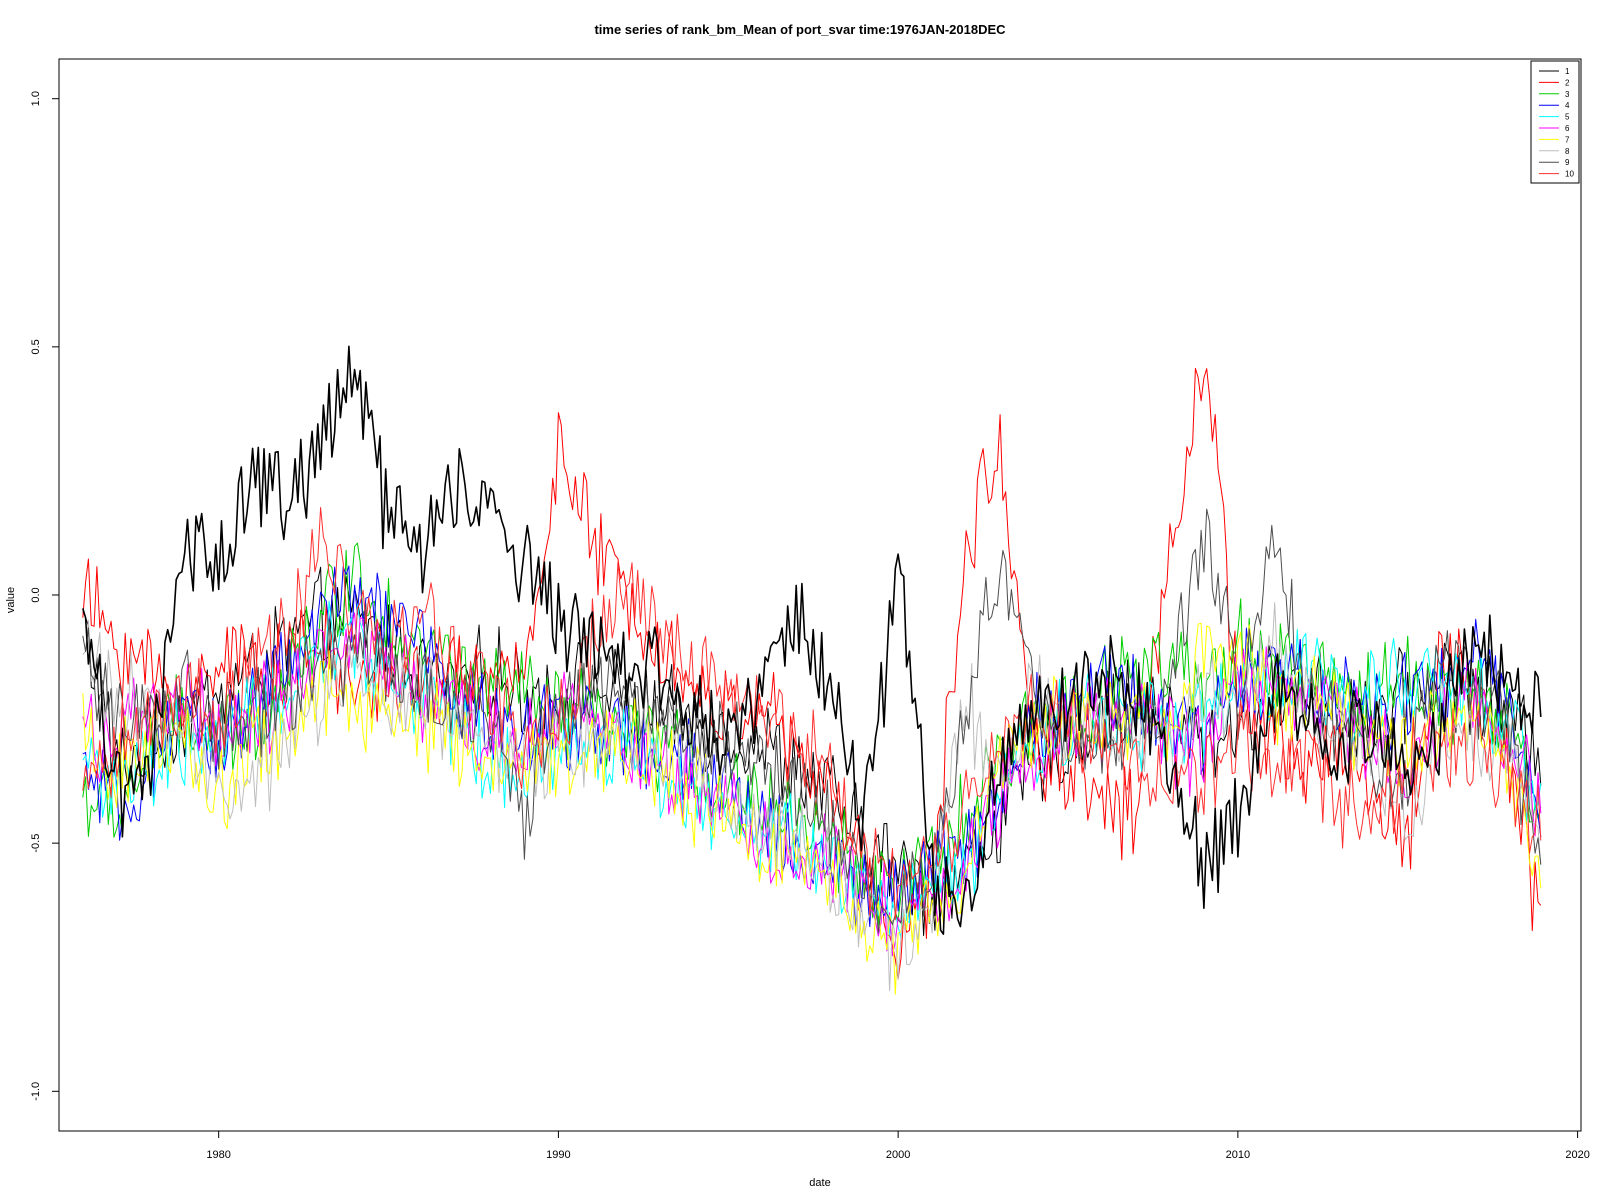  I want to click on legend-label: 5, so click(1567, 117).